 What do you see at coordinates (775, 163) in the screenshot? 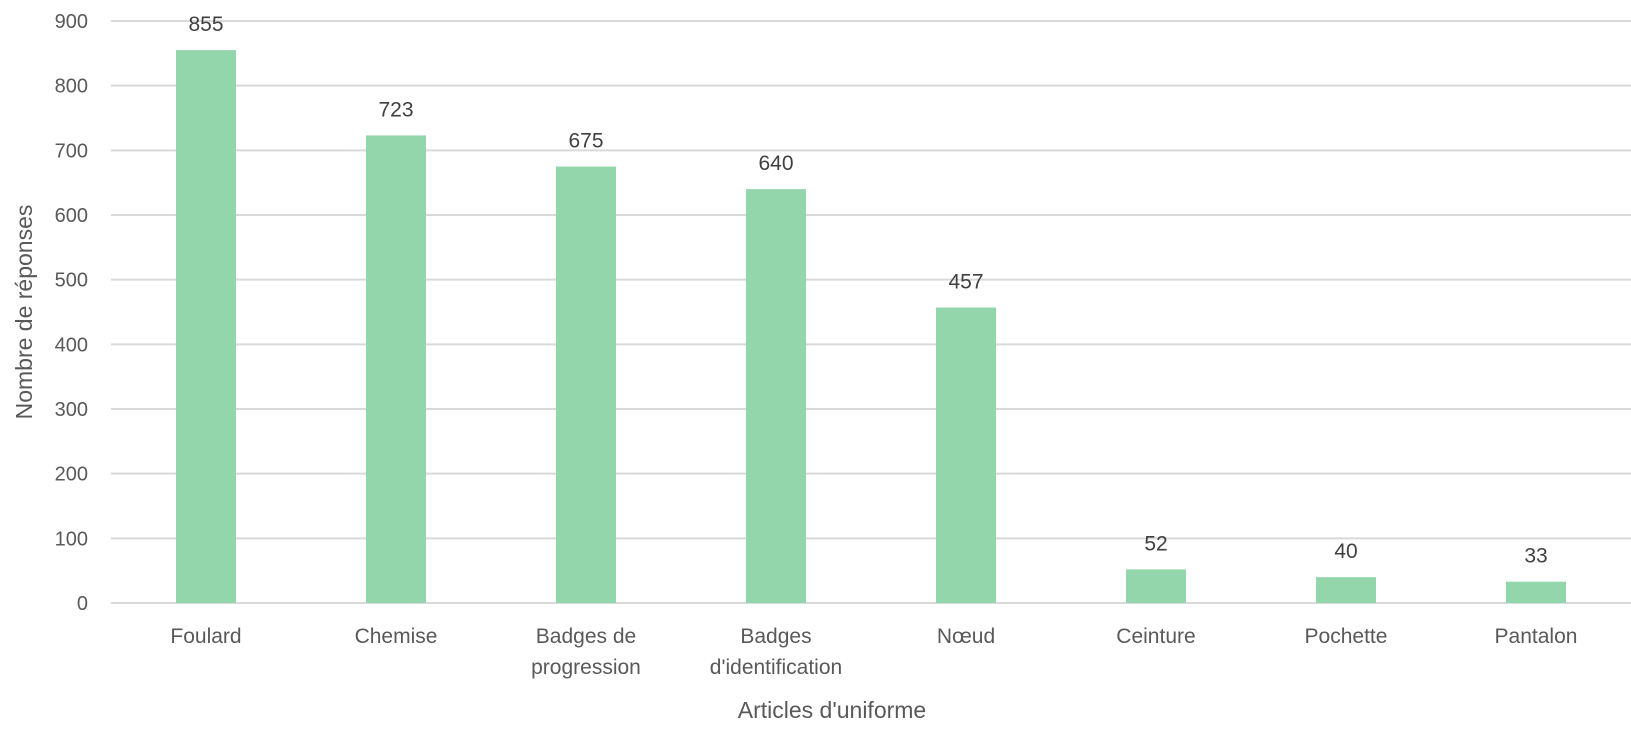
I see `data-label: 640` at bounding box center [775, 163].